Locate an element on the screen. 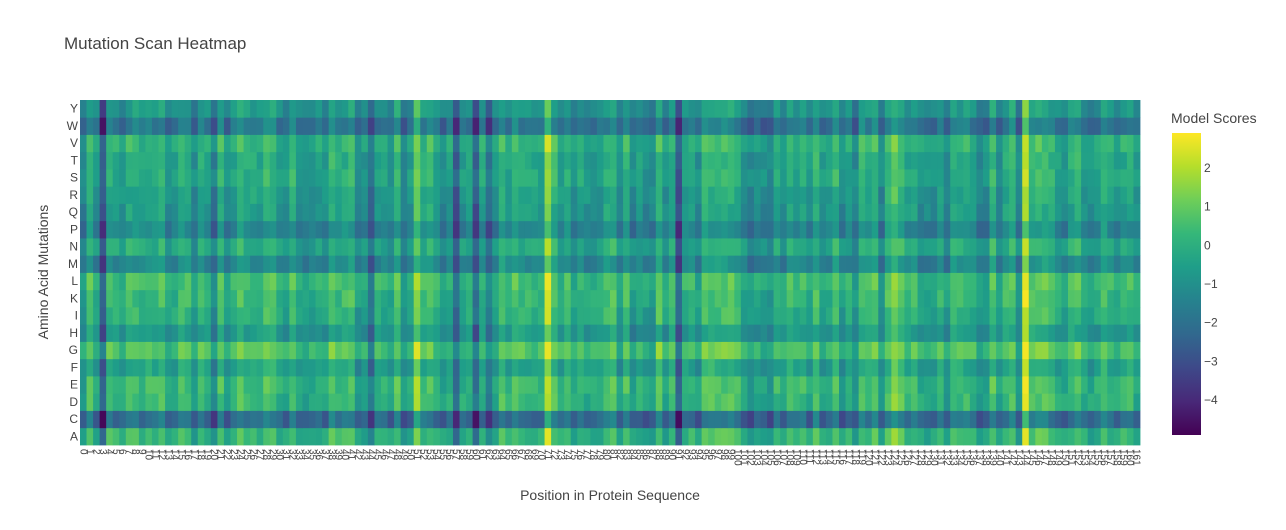 The image size is (1286, 530). x-tick-label: 98 is located at coordinates (724, 455).